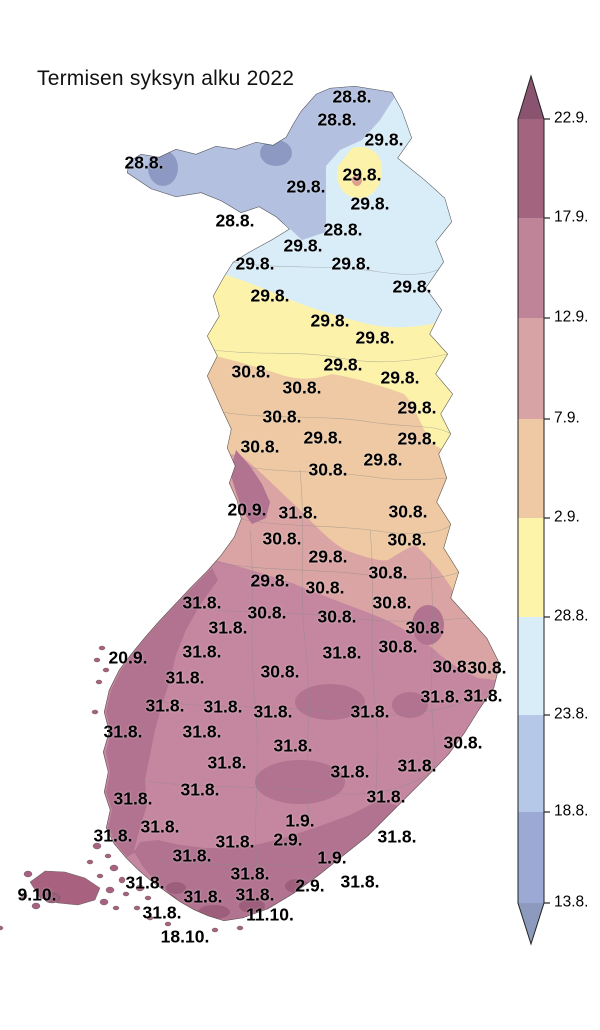 The height and width of the screenshot is (1030, 600). I want to click on station-date-label: 1.9., so click(332, 857).